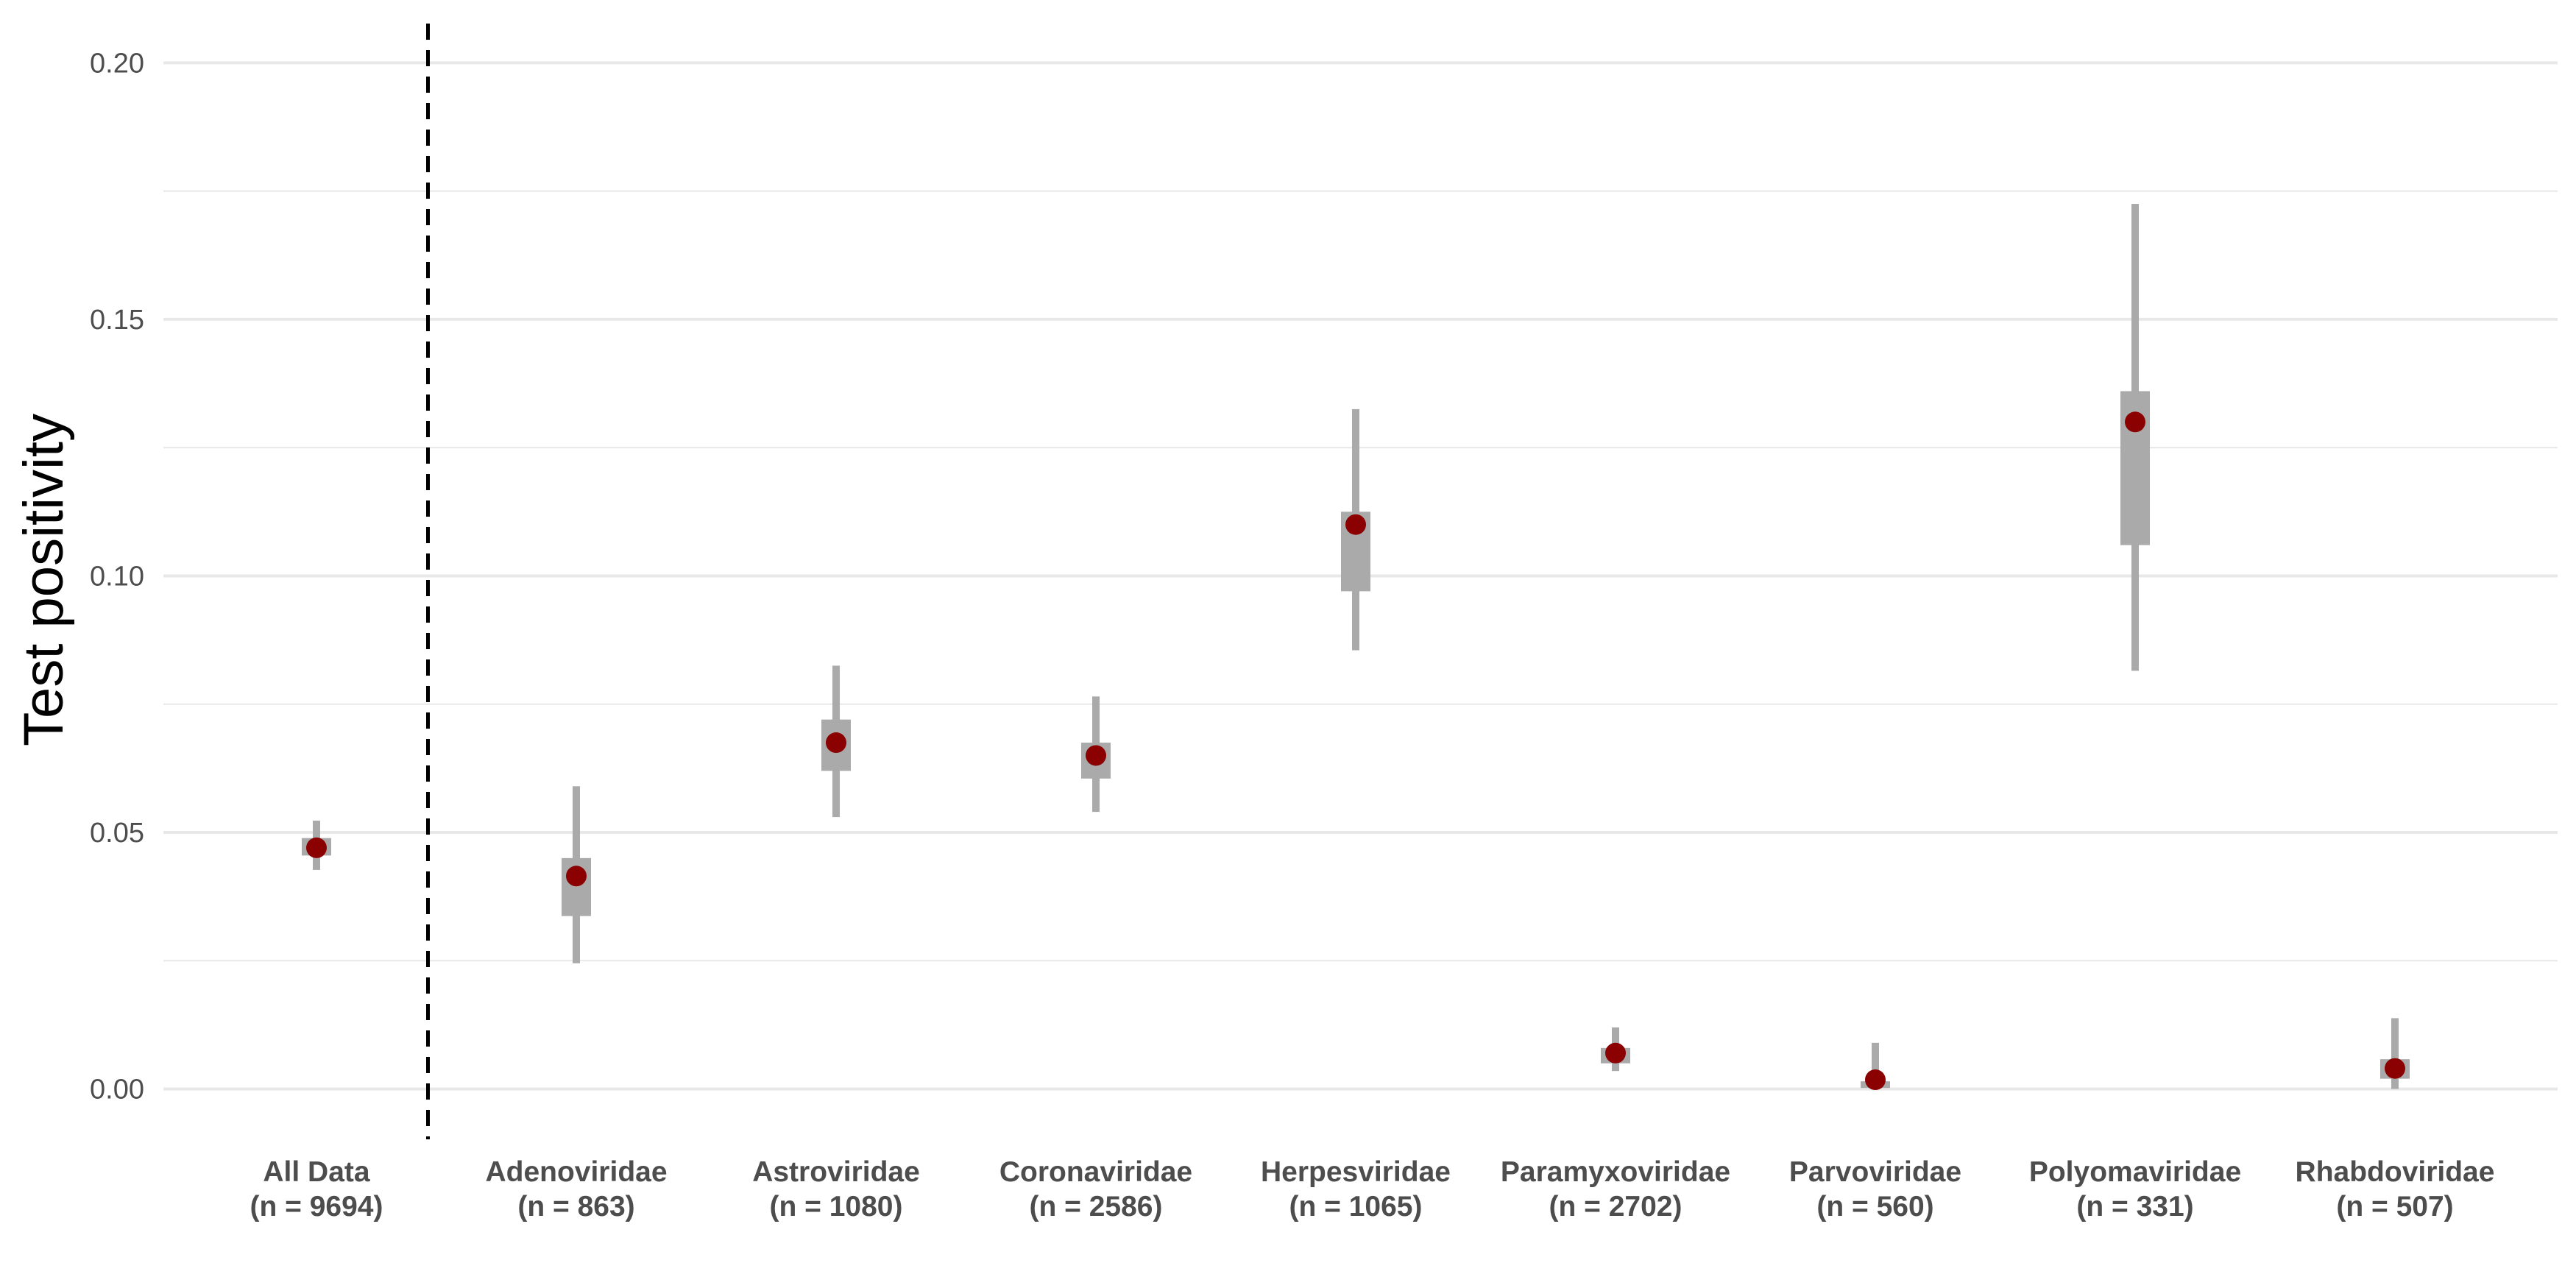 The image size is (2576, 1288). I want to click on y-tick-label: 0.05, so click(117, 833).